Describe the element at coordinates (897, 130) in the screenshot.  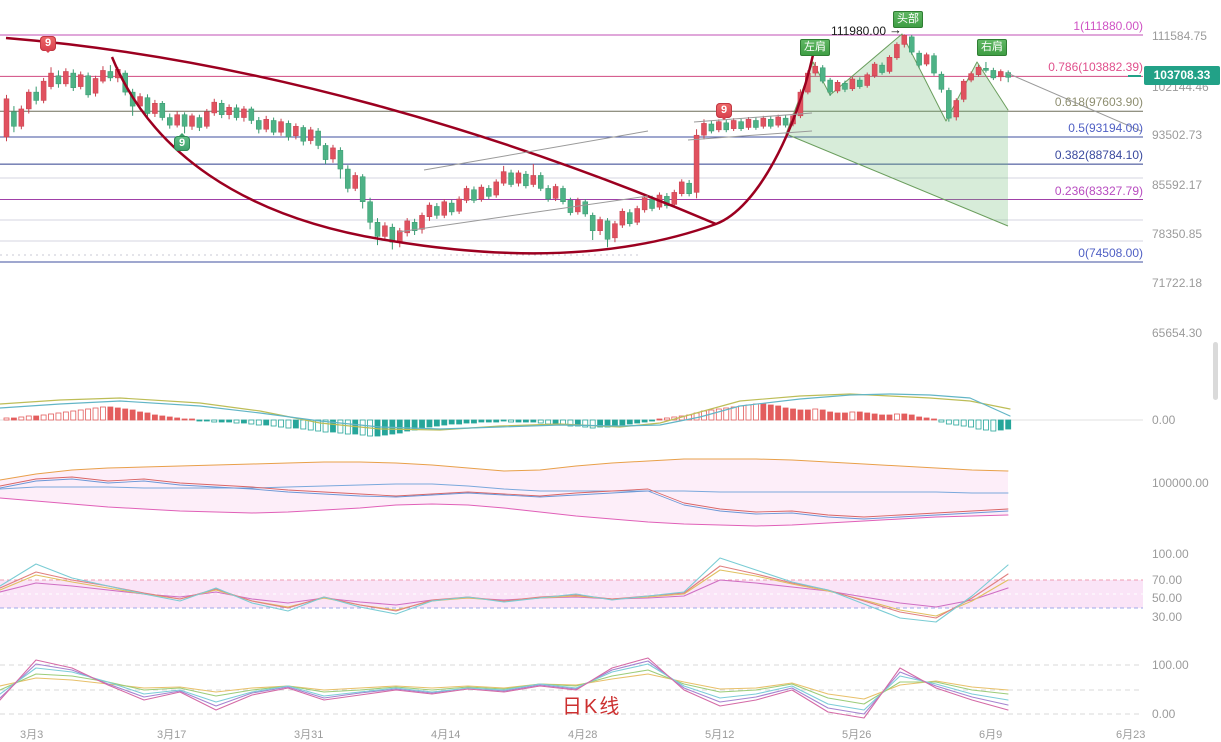
I see `head-shoulders-pattern` at that location.